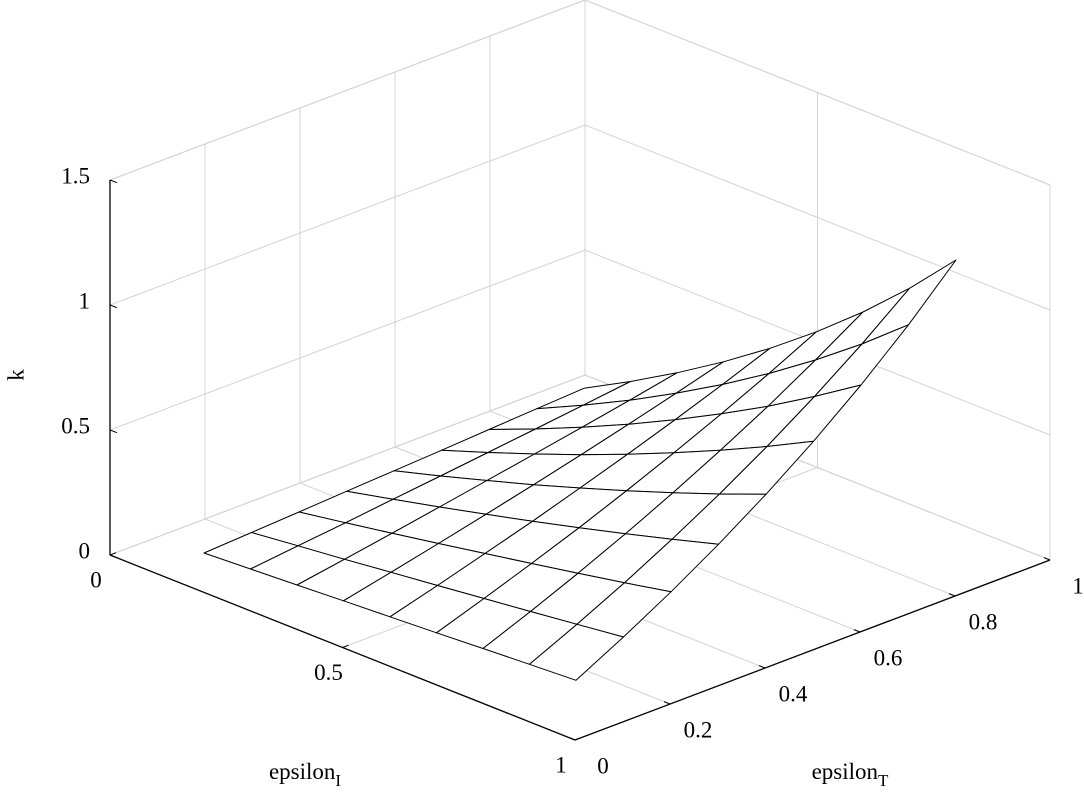  I want to click on y-axis-label-sub: T, so click(883, 780).